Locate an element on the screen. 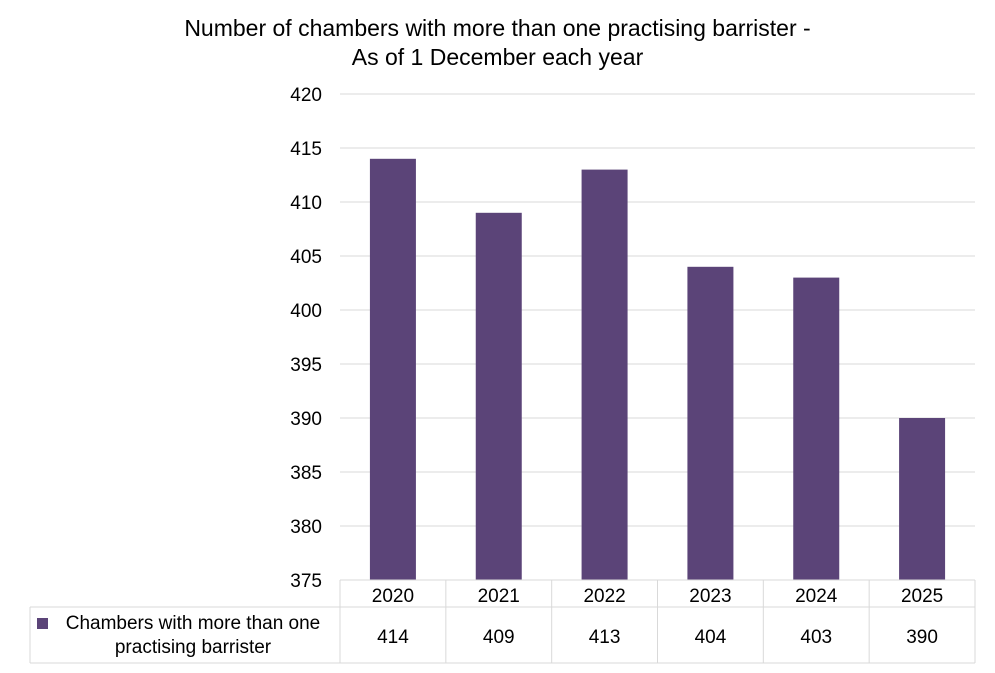 The width and height of the screenshot is (995, 673). y-tick-label: 405 is located at coordinates (306, 257).